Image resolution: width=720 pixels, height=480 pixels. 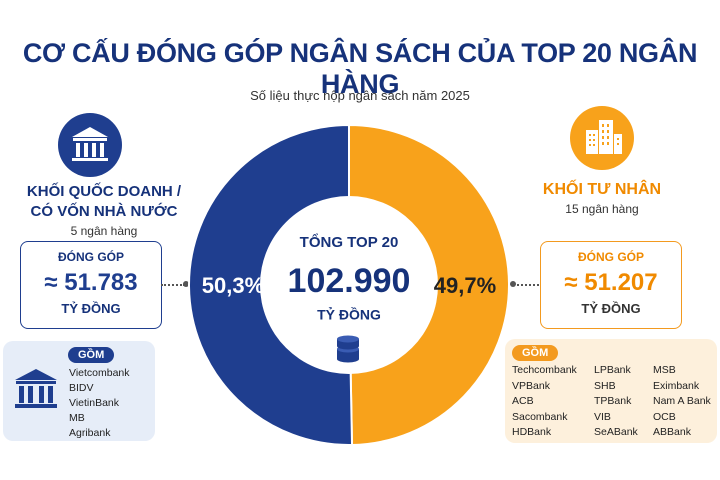 What do you see at coordinates (664, 370) in the screenshot?
I see `right-member-item: MSB` at bounding box center [664, 370].